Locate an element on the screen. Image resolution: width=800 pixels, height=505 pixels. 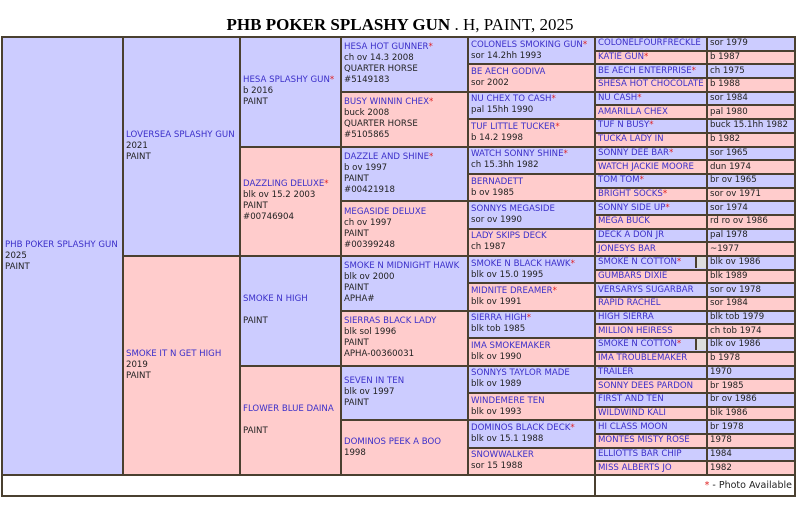
ancestor-name-link: SMOKE IT N GET HIGH is located at coordinates (174, 354).